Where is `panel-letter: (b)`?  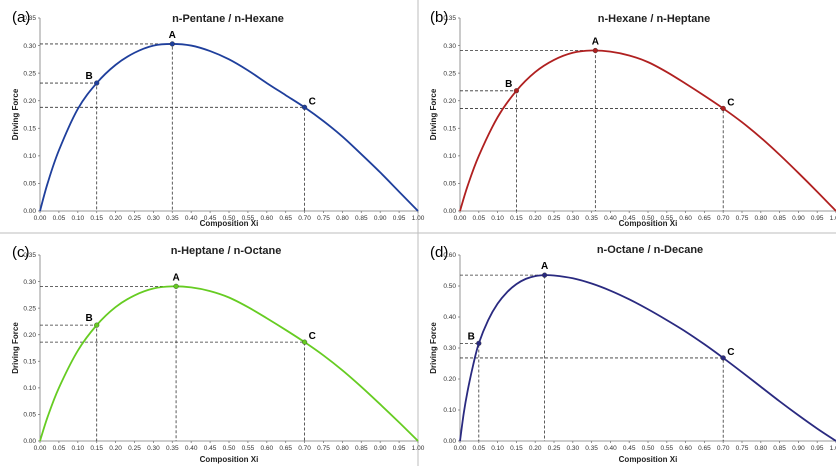 panel-letter: (b) is located at coordinates (439, 17).